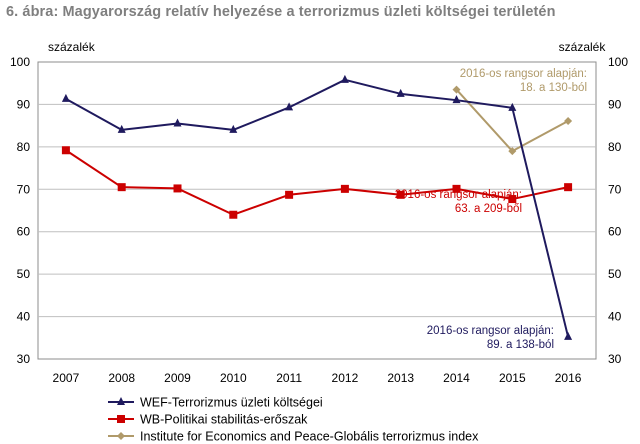 Image resolution: width=640 pixels, height=444 pixels. I want to click on legend-item: WB-Politikai stabilitás-erőszak, so click(208, 420).